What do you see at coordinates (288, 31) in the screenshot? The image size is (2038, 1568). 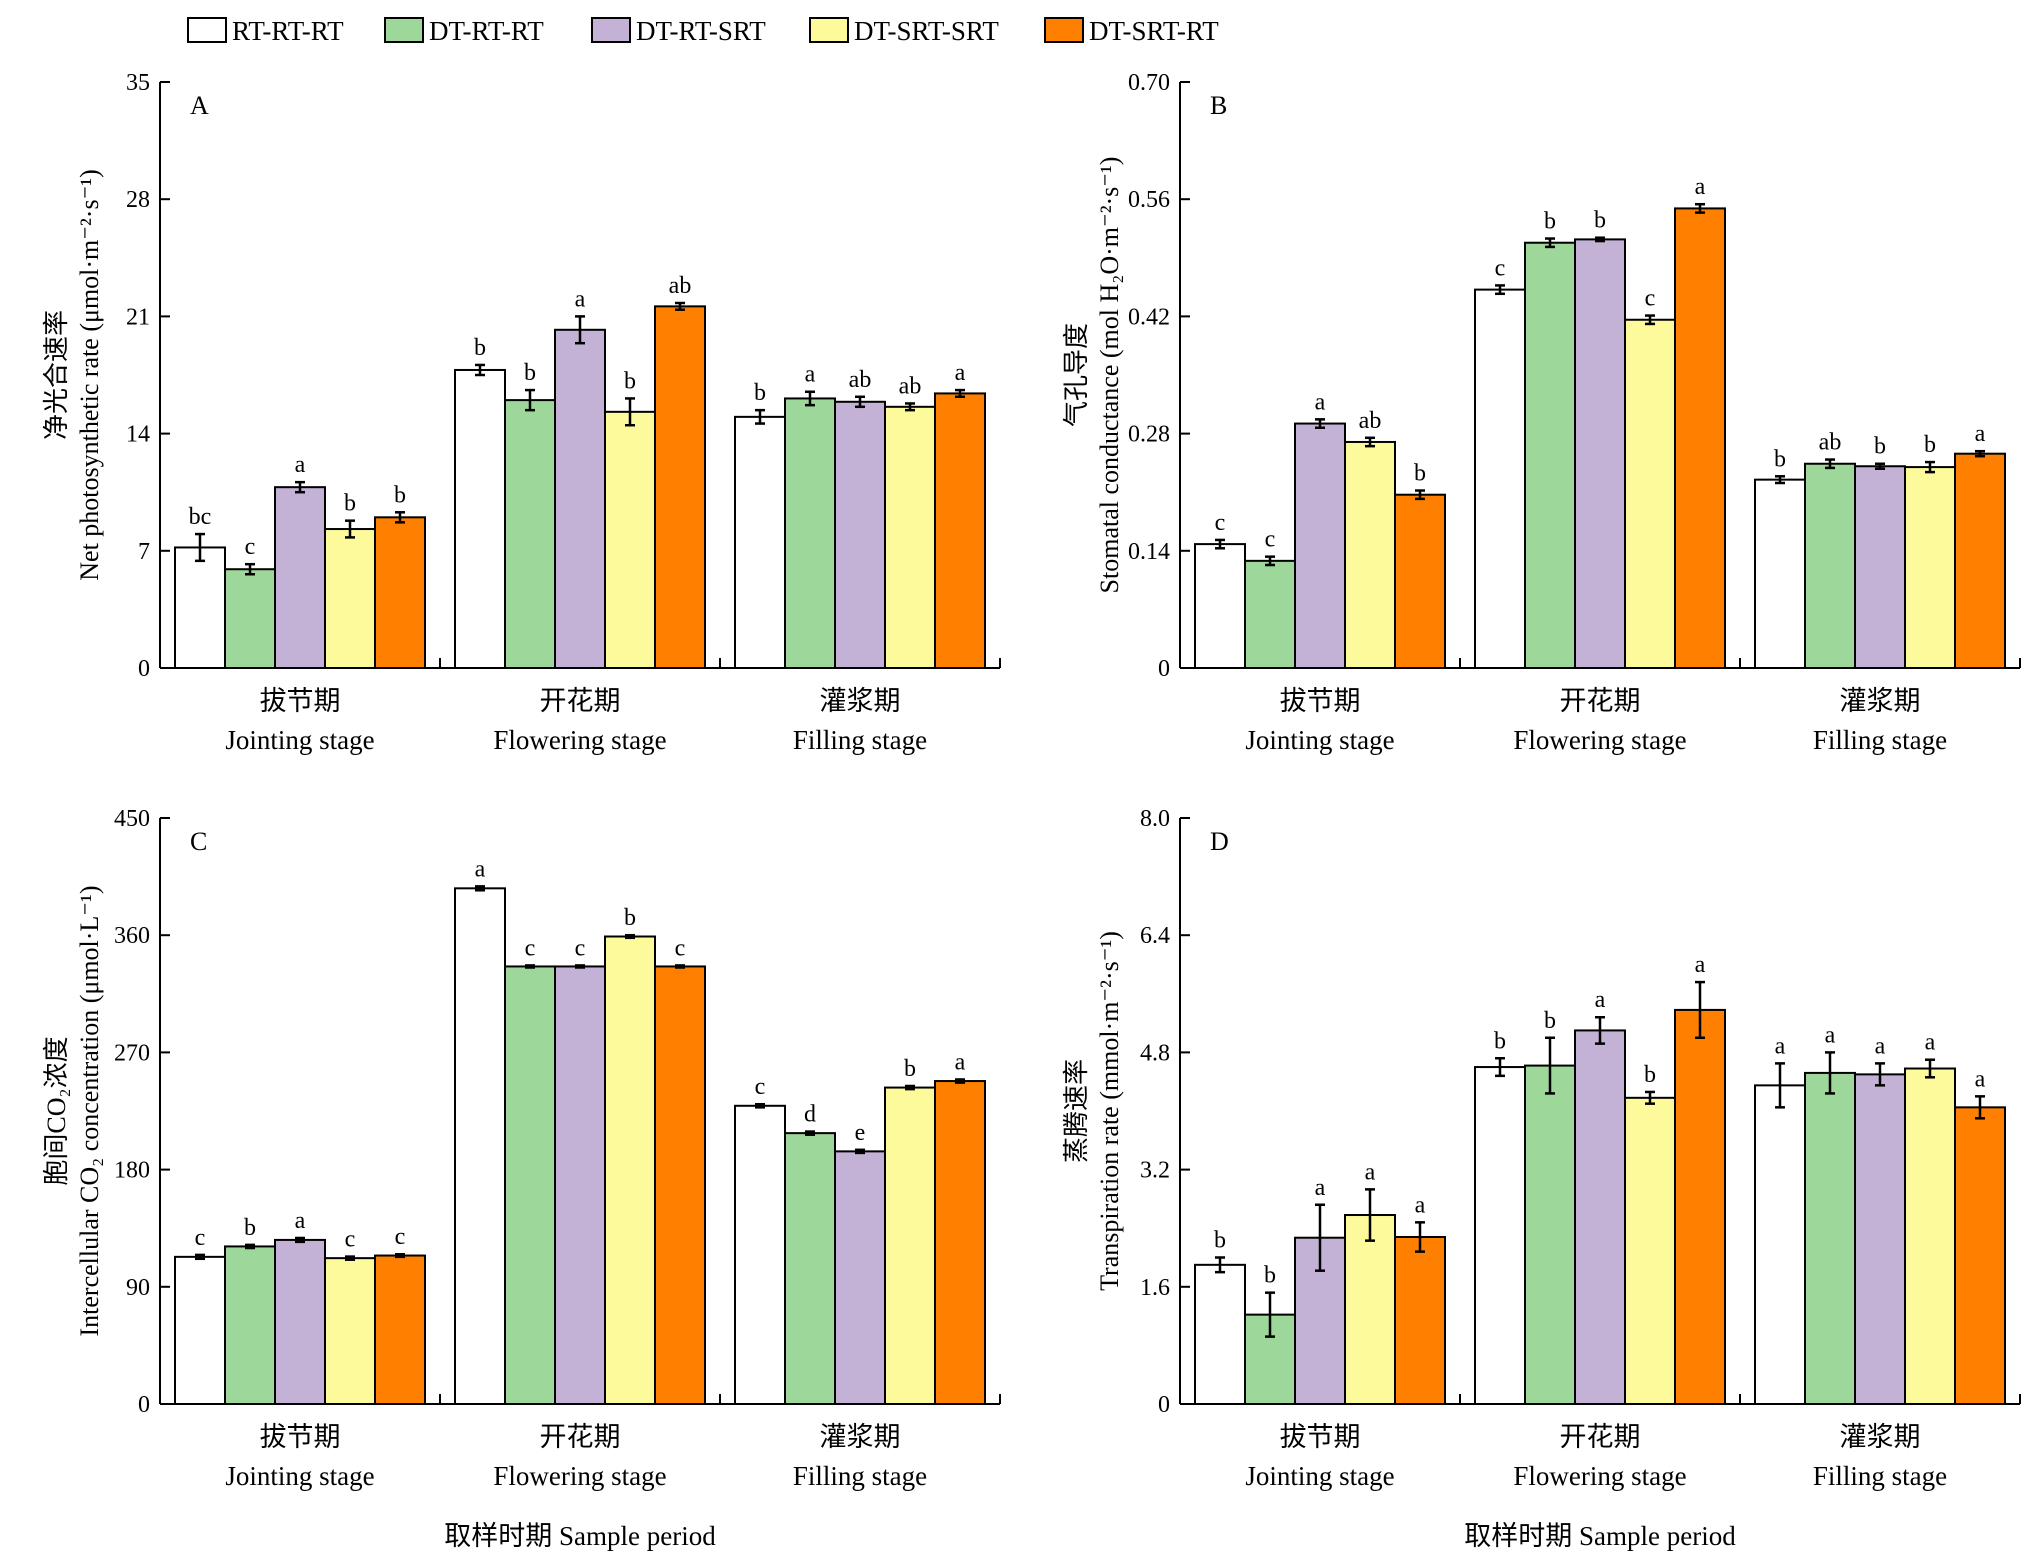 I see `legend-label: RT-RT-RT` at bounding box center [288, 31].